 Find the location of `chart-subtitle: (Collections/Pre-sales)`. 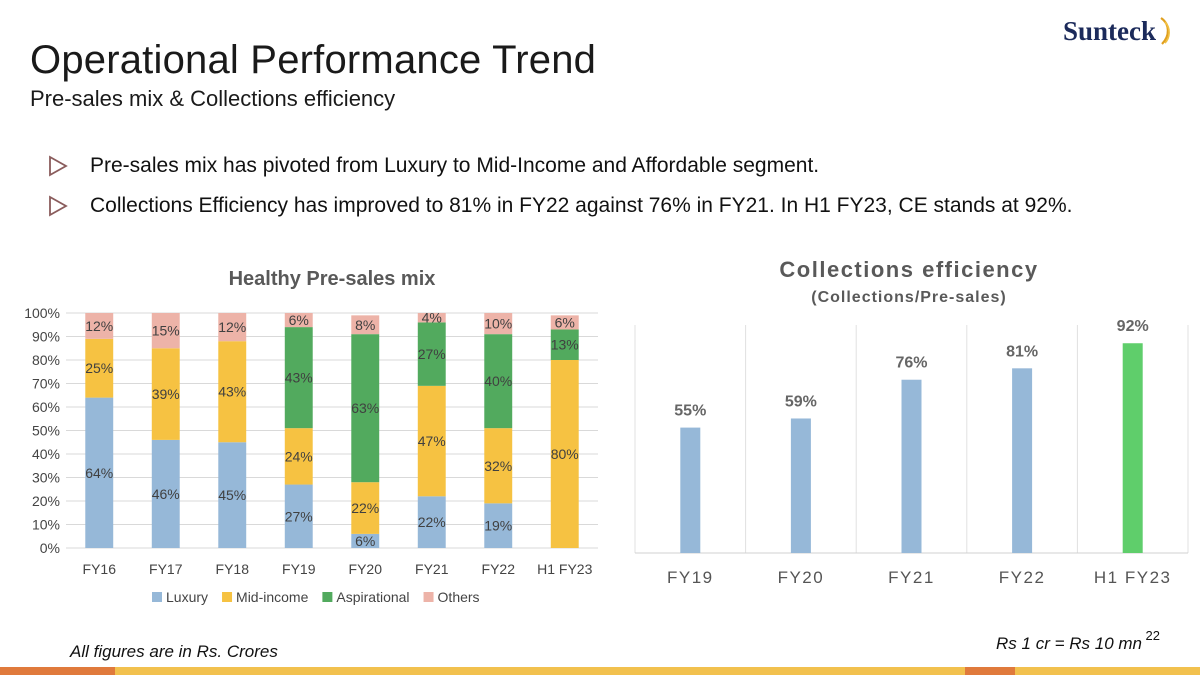

chart-subtitle: (Collections/Pre-sales) is located at coordinates (909, 297).